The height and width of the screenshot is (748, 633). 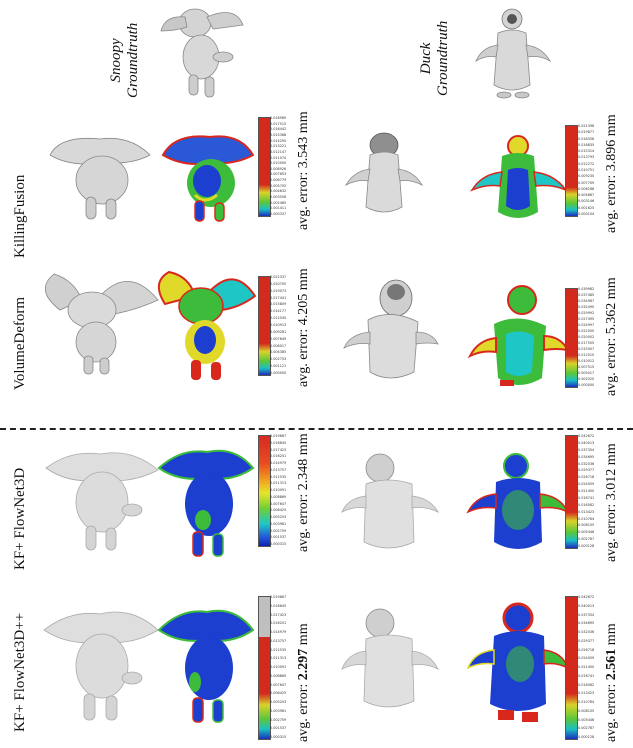 What do you see at coordinates (278, 318) in the screenshot?
I see `colorbar-tick-label: 0.012545` at bounding box center [278, 318].